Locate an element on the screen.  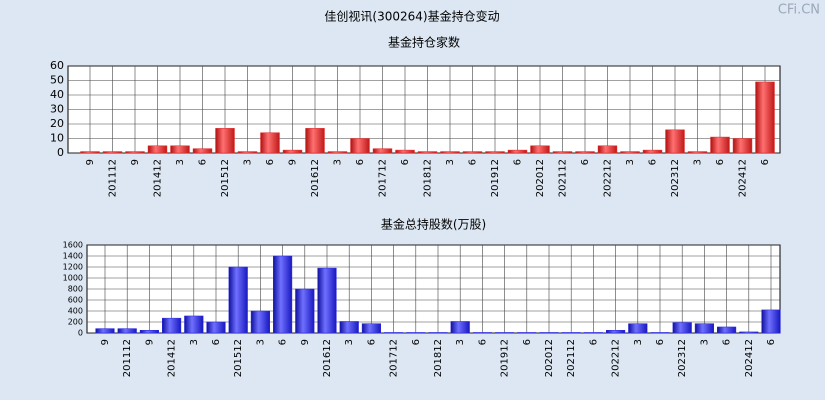
x-tick-label: 201812 is located at coordinates (438, 358).